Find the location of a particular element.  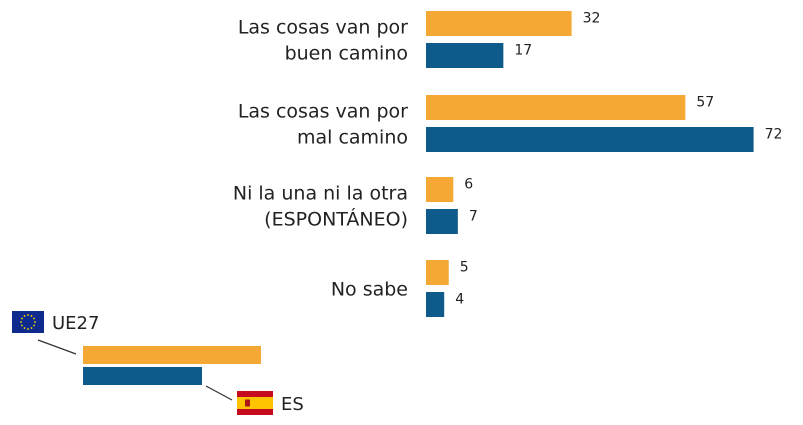

legend-label-es: ES is located at coordinates (292, 404).